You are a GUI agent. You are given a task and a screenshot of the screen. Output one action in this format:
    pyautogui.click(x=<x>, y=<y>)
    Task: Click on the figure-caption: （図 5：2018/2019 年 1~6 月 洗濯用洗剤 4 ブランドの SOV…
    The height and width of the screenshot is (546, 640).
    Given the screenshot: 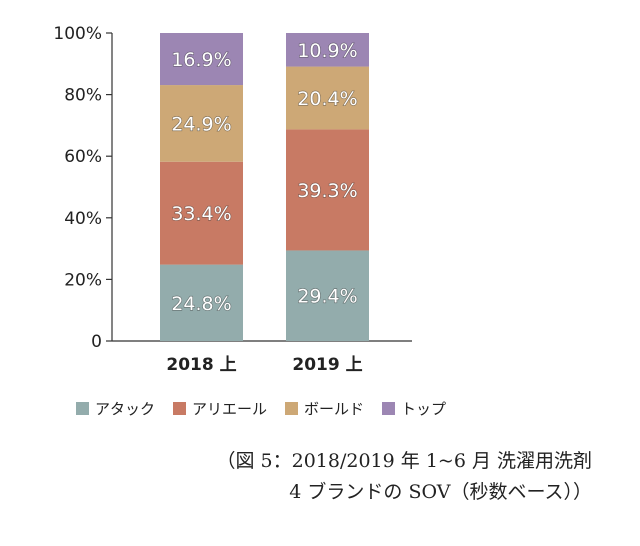 What is the action you would take?
    pyautogui.click(x=332, y=477)
    